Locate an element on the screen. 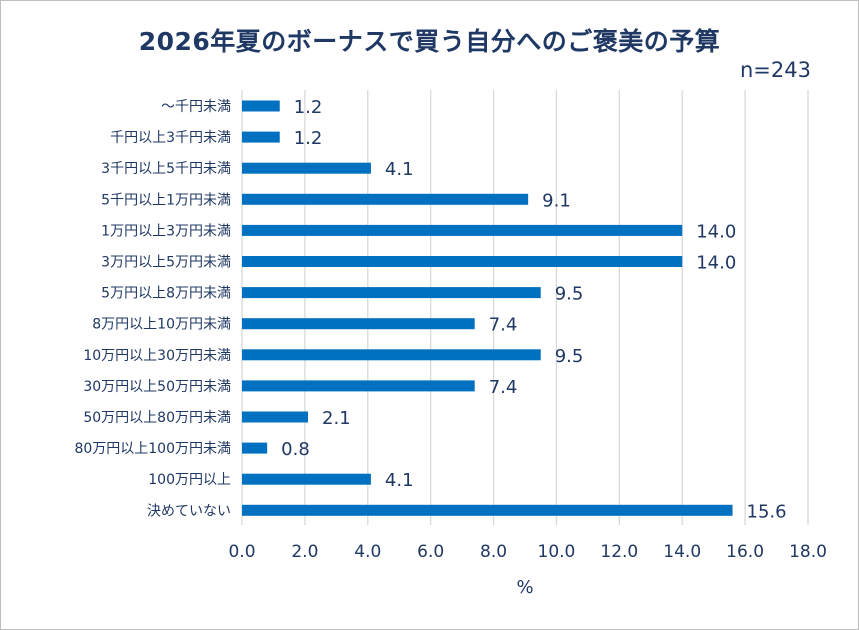 The image size is (859, 630). x-tick-label: 14.0 is located at coordinates (682, 552).